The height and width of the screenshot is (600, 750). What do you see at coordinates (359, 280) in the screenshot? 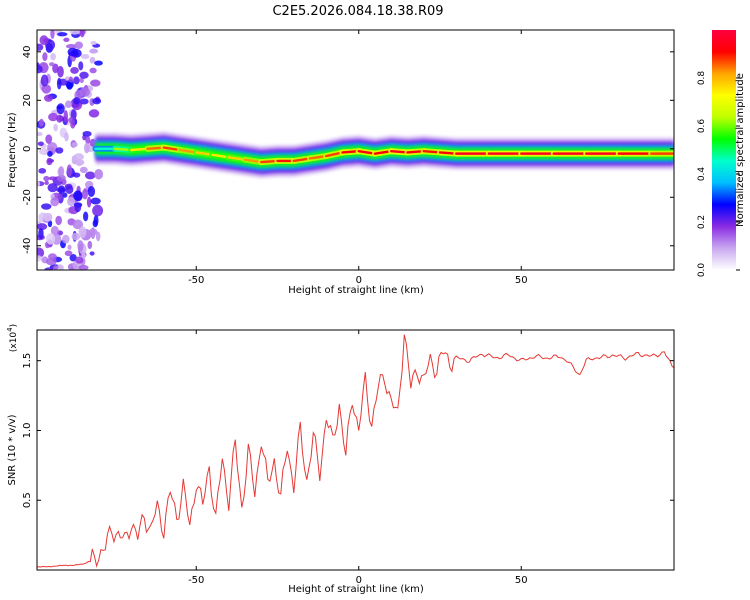
I see `spectrogram-x-tick-label: 0` at bounding box center [359, 280].